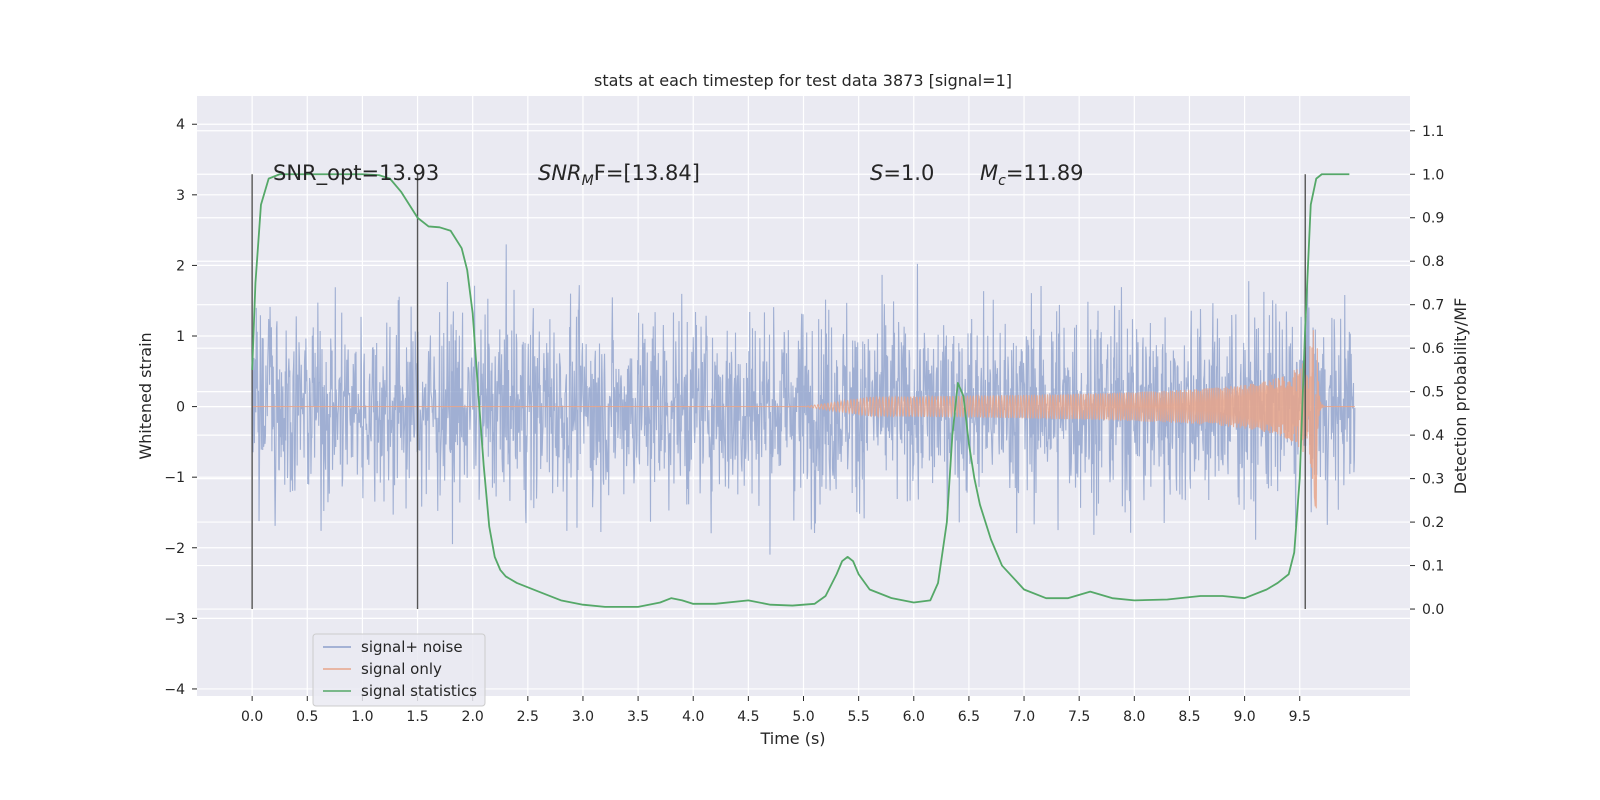  Describe the element at coordinates (1433, 436) in the screenshot. I see `y-right-tick-label: 0.4` at that location.